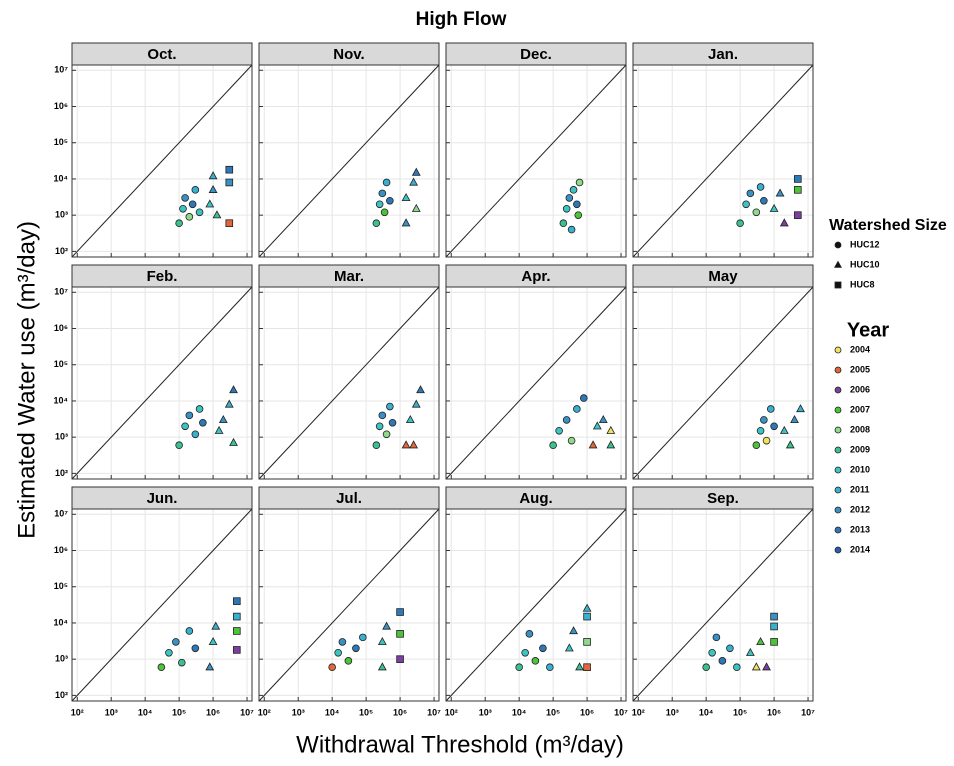 The width and height of the screenshot is (954, 766). What do you see at coordinates (860, 489) in the screenshot?
I see `legend-label: 2011` at bounding box center [860, 489].